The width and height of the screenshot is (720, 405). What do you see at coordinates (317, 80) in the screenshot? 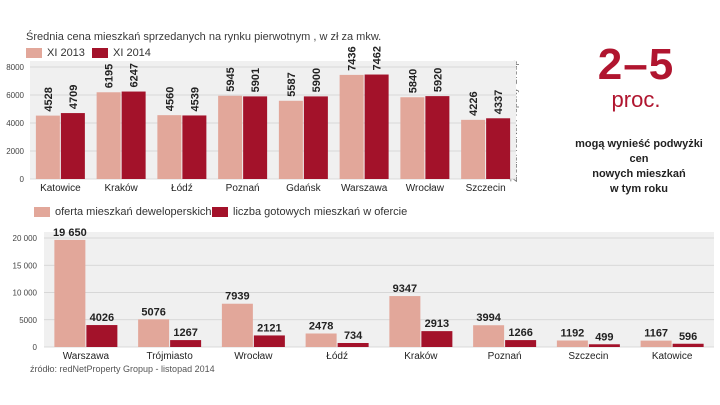
I see `data-label: 5900` at bounding box center [317, 80].